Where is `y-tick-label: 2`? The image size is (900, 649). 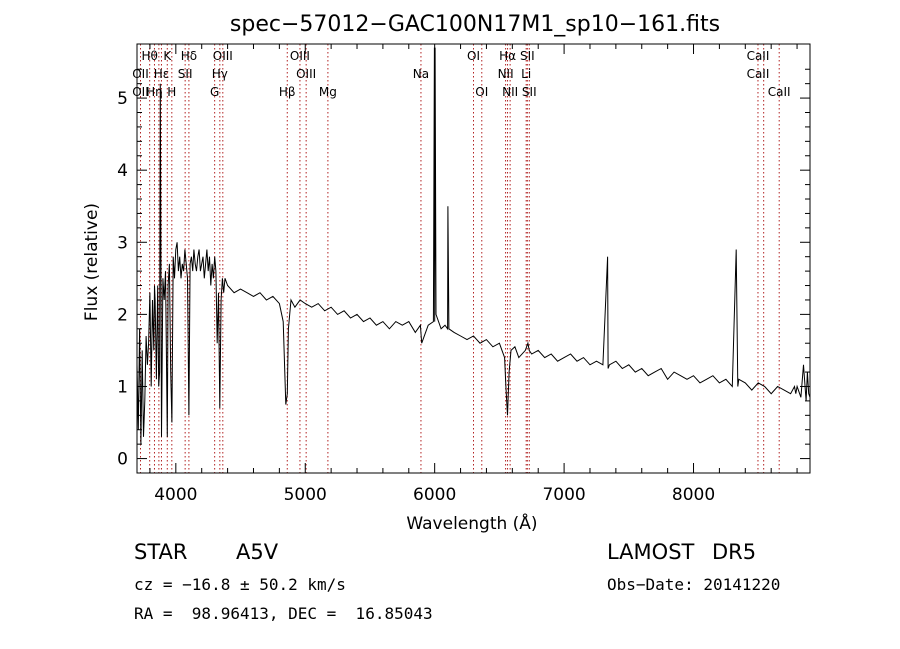
y-tick-label: 2 is located at coordinates (122, 315).